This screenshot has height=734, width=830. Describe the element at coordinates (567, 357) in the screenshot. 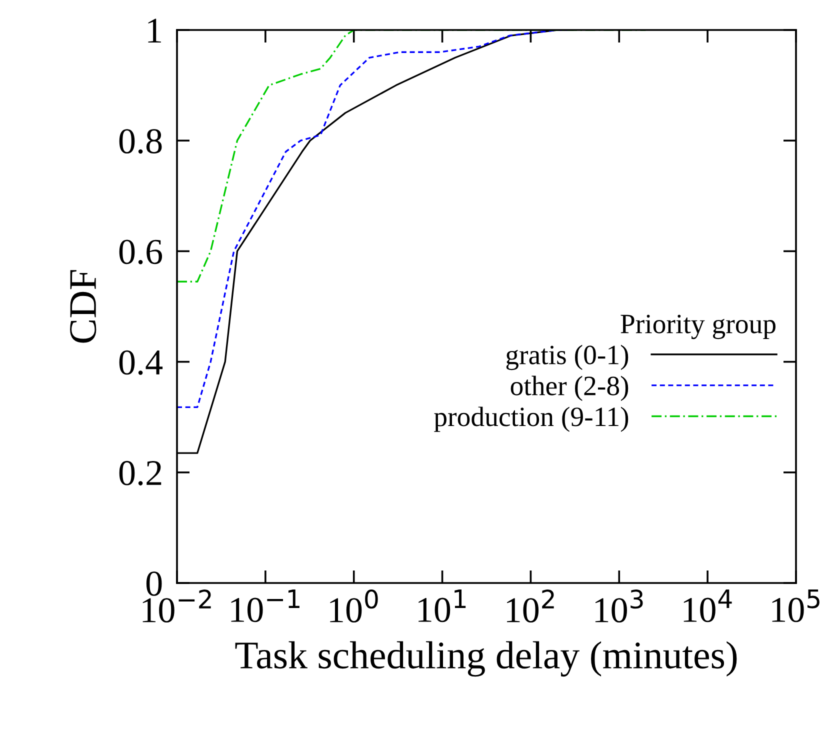

I see `legend-label: gratis (0-1)` at that location.